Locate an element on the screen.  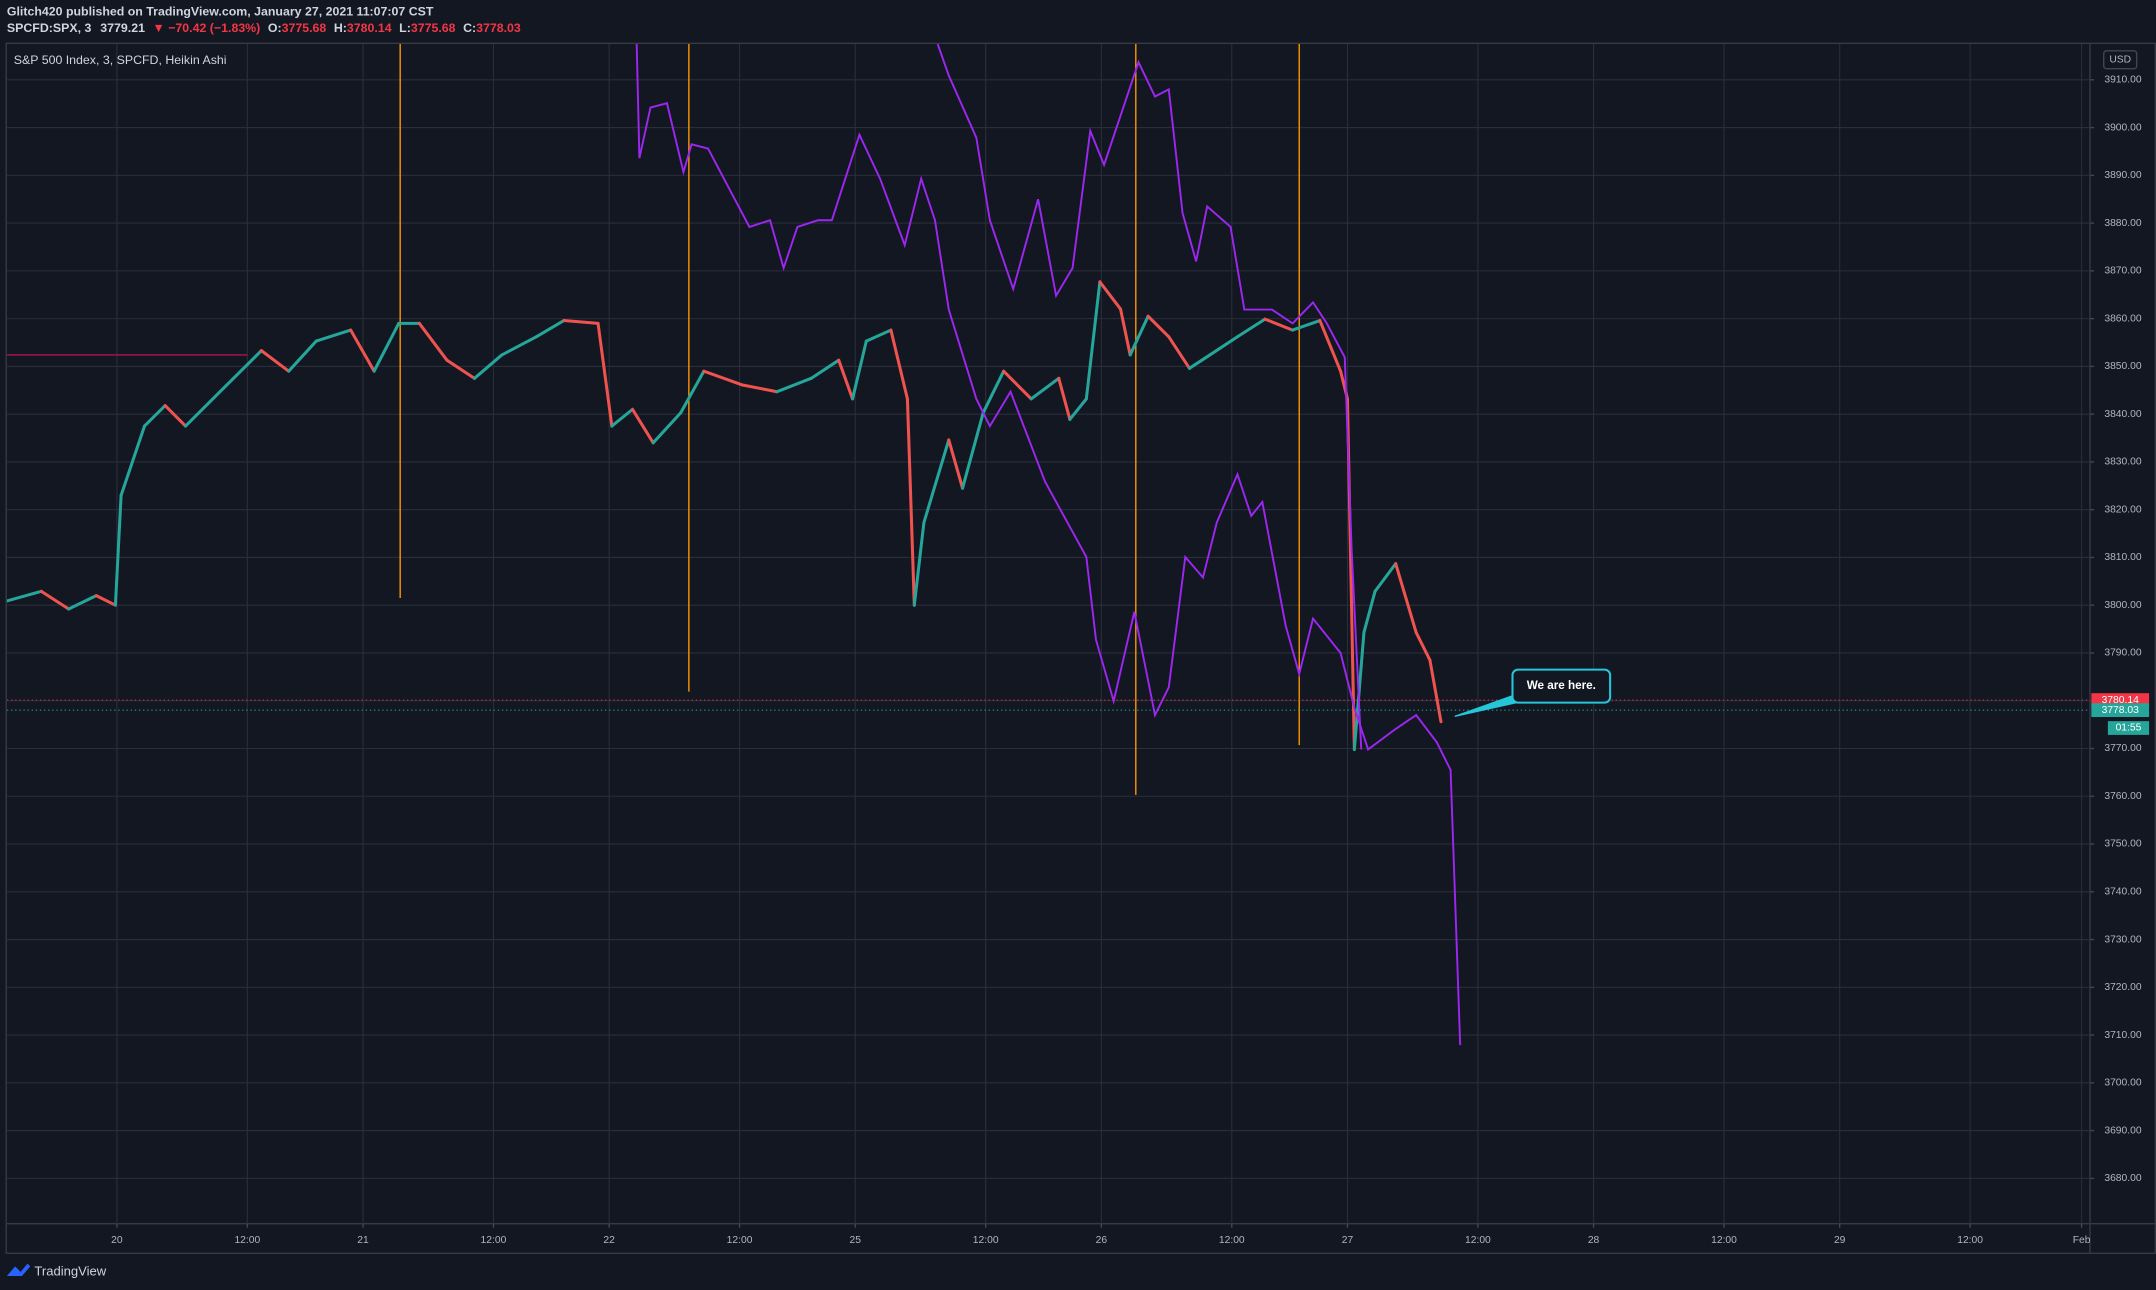
x-tick-label: 21 is located at coordinates (363, 1240).